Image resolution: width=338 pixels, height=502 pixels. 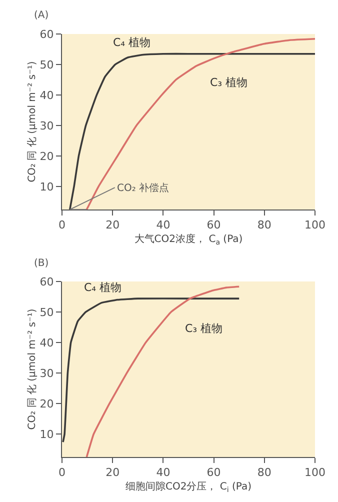 I want to click on annotation: CO₂ 补偿点, so click(x=143, y=188).